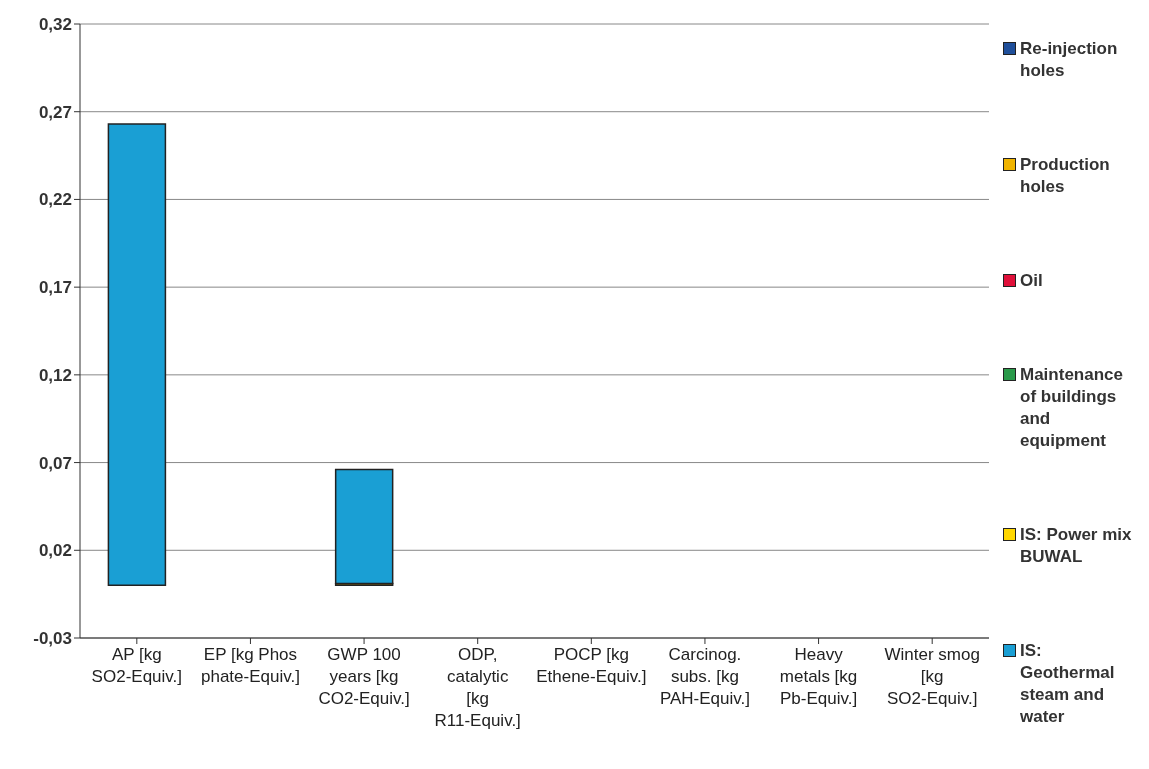  What do you see at coordinates (55, 463) in the screenshot?
I see `y-tick-label: 0,07` at bounding box center [55, 463].